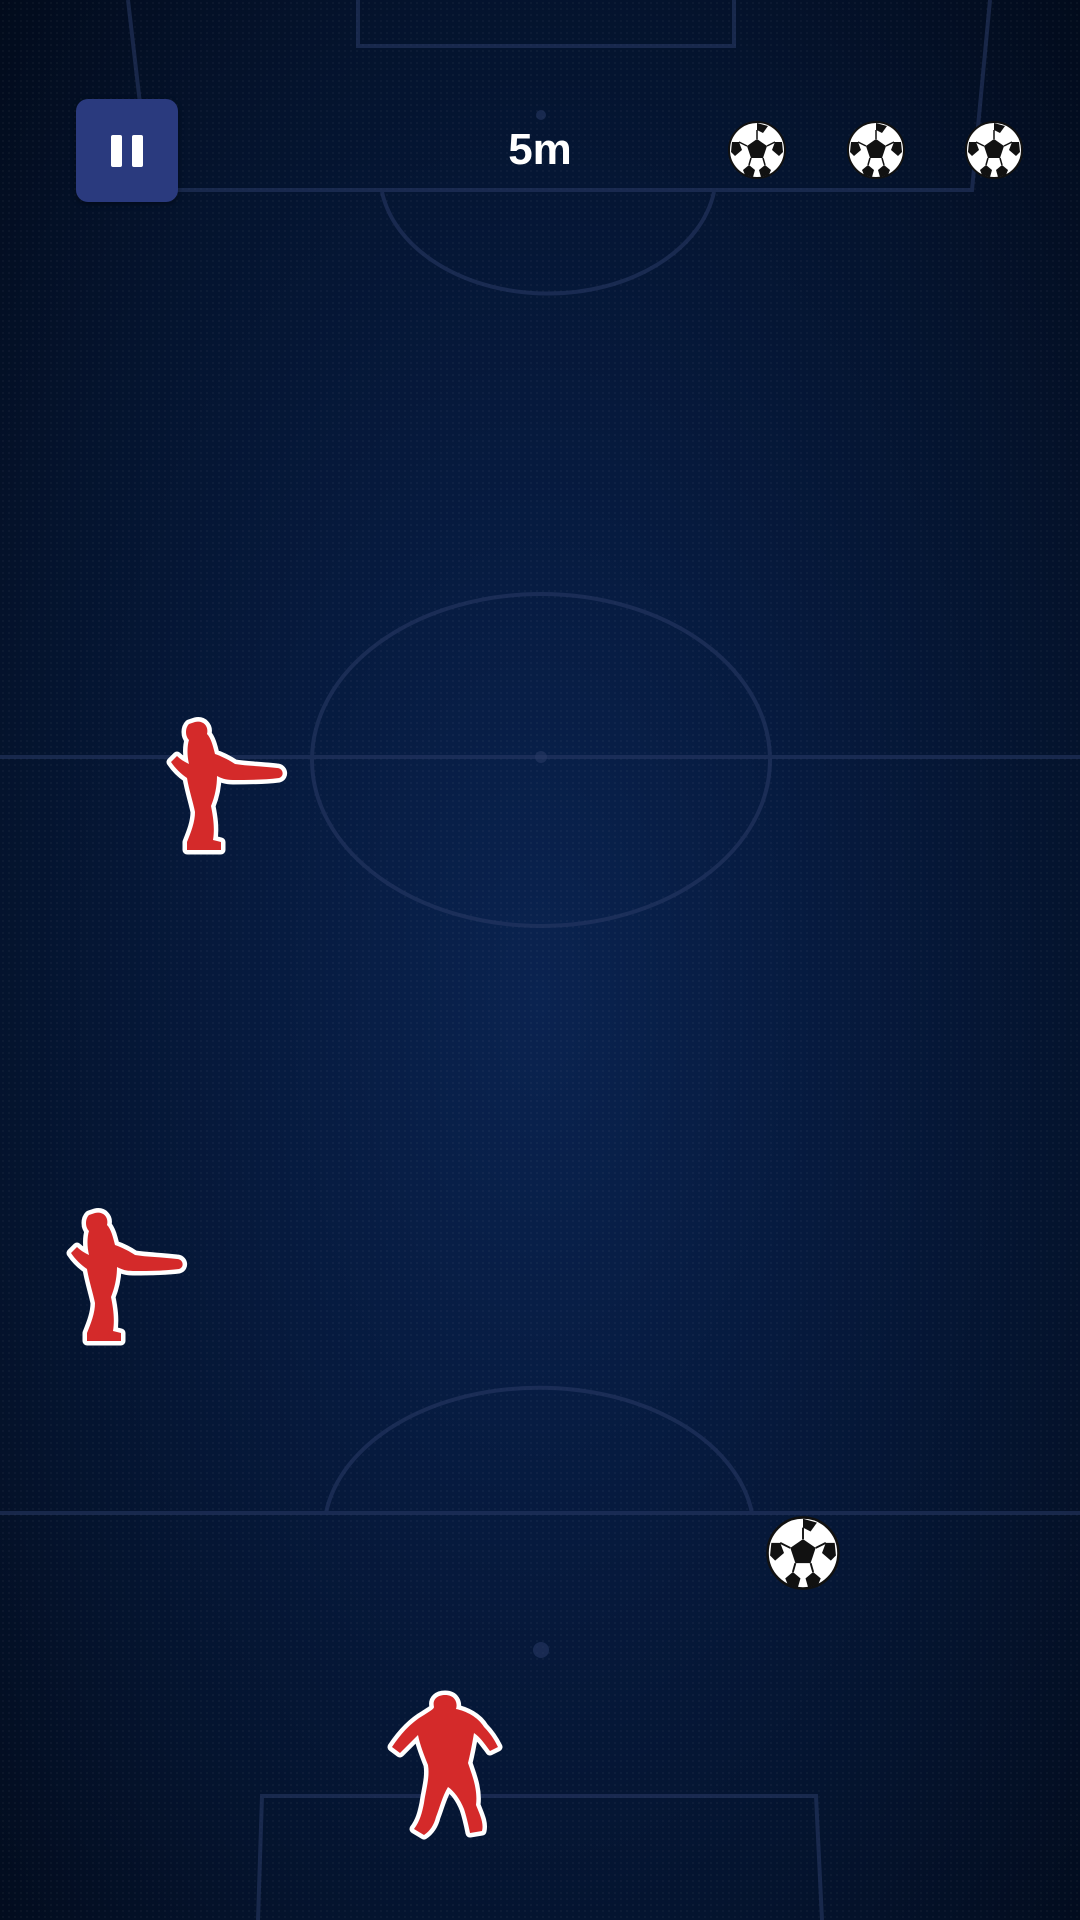 Image resolution: width=1080 pixels, height=1920 pixels. What do you see at coordinates (803, 1553) in the screenshot?
I see `soccer-ball` at bounding box center [803, 1553].